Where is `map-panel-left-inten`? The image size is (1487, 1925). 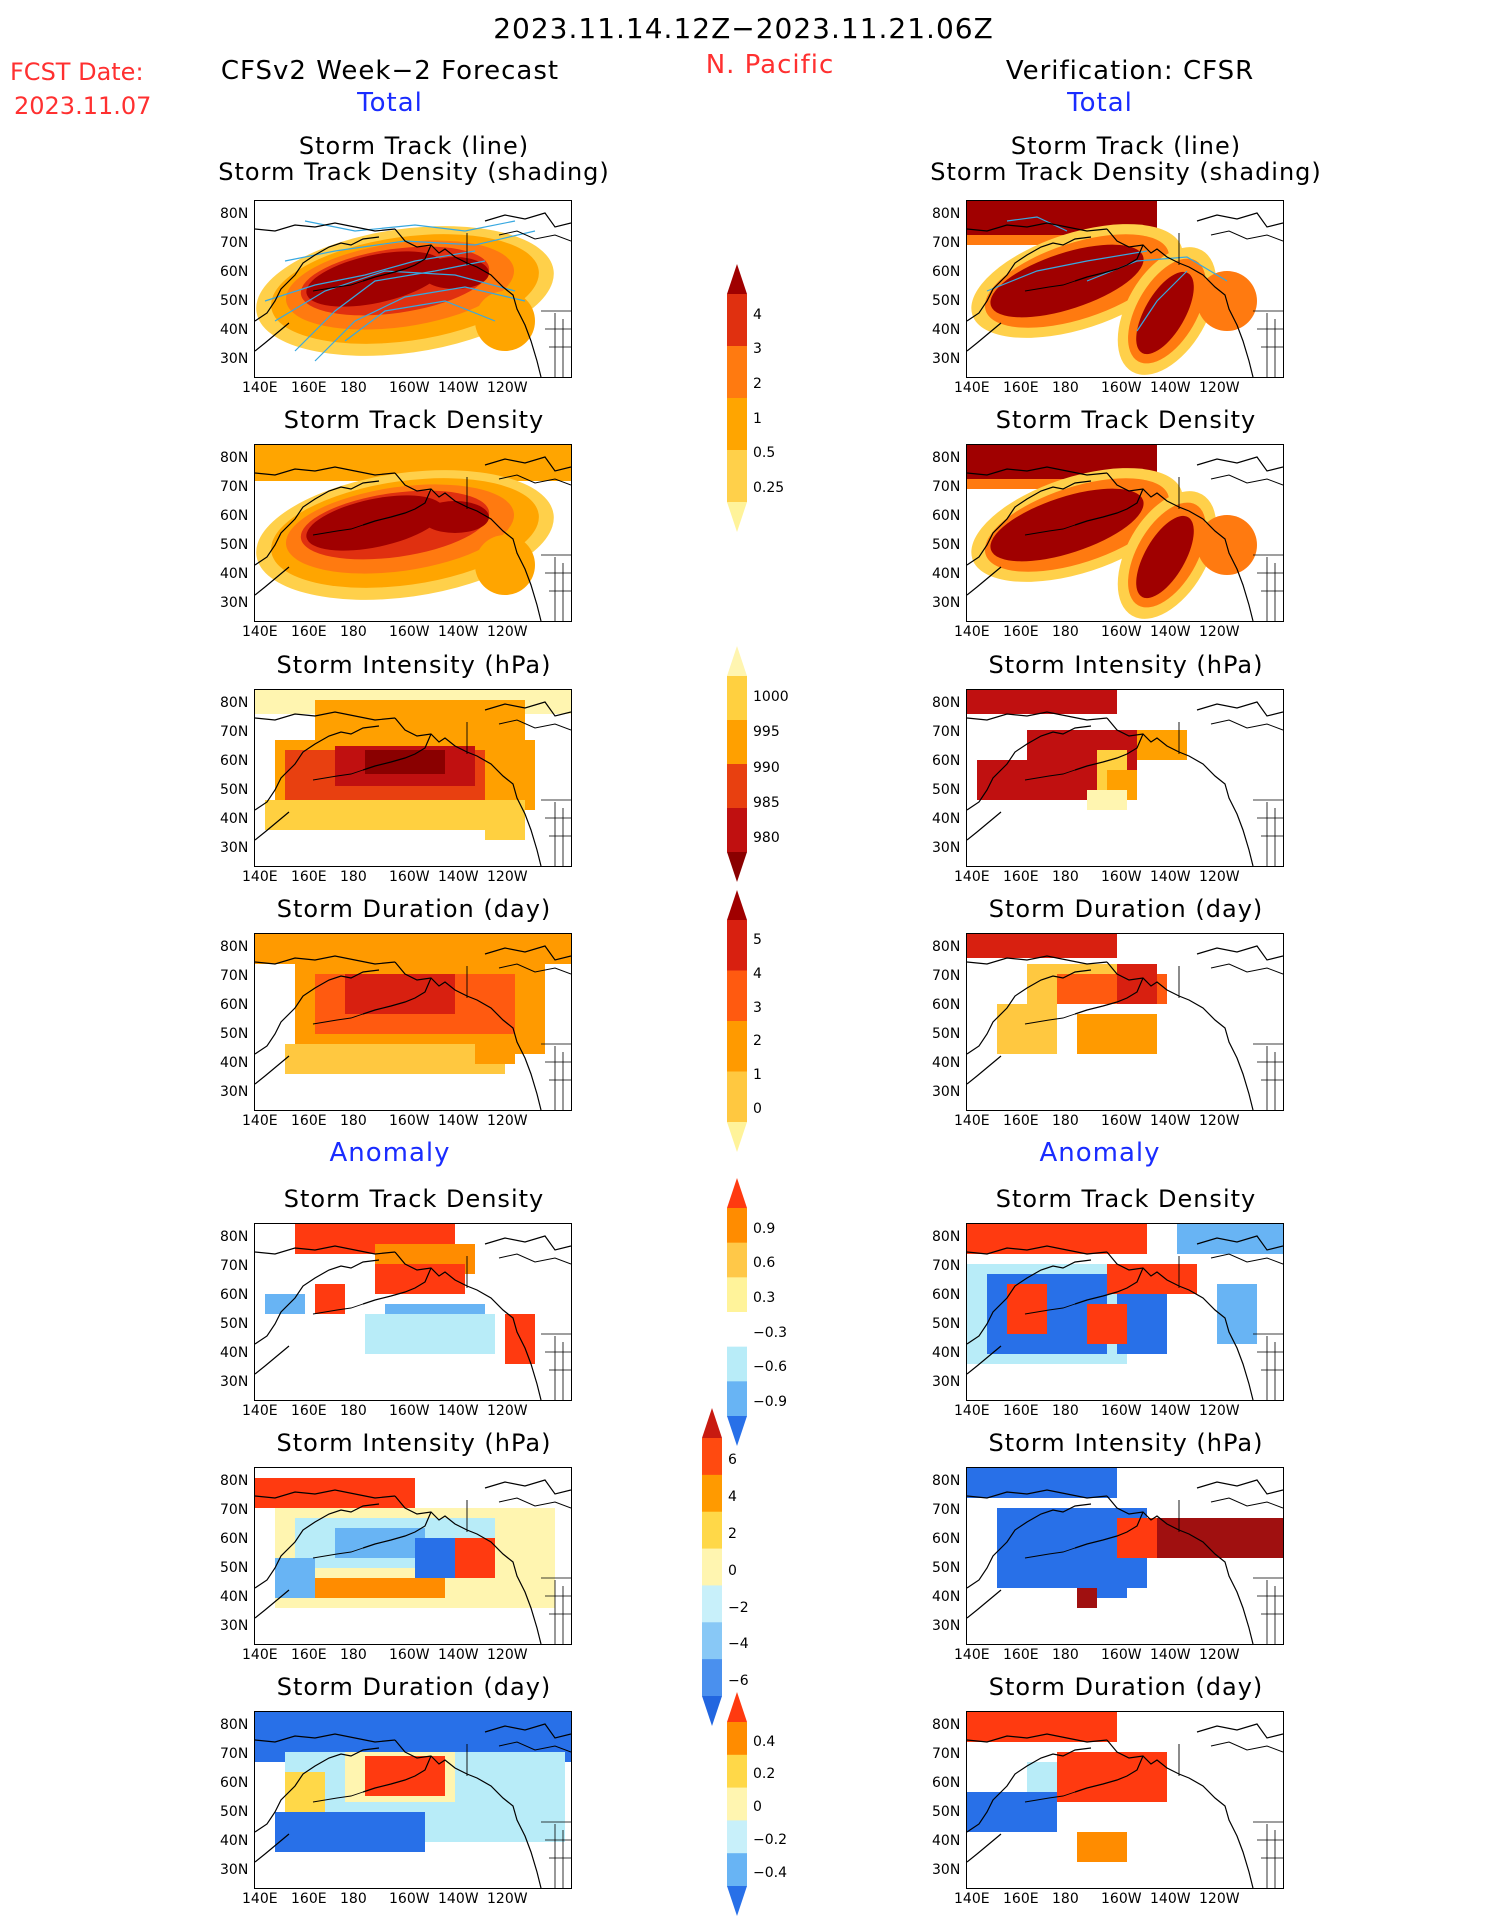 map-panel-left-inten is located at coordinates (413, 778).